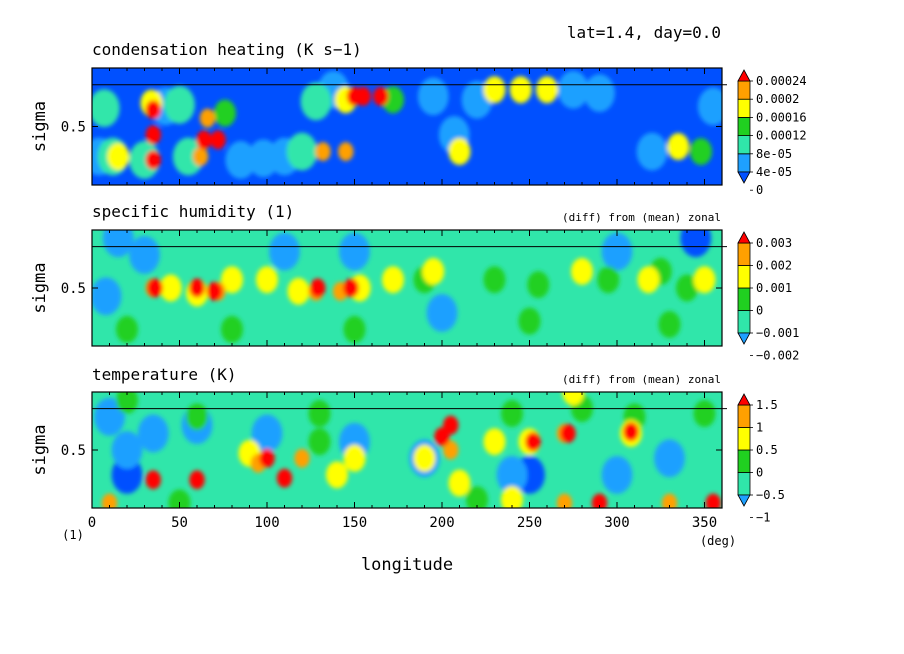 This screenshot has width=904, height=654. What do you see at coordinates (402, 523) in the screenshot?
I see `x-tick-labels: 0 50 100 150 200 250 300 350` at bounding box center [402, 523].